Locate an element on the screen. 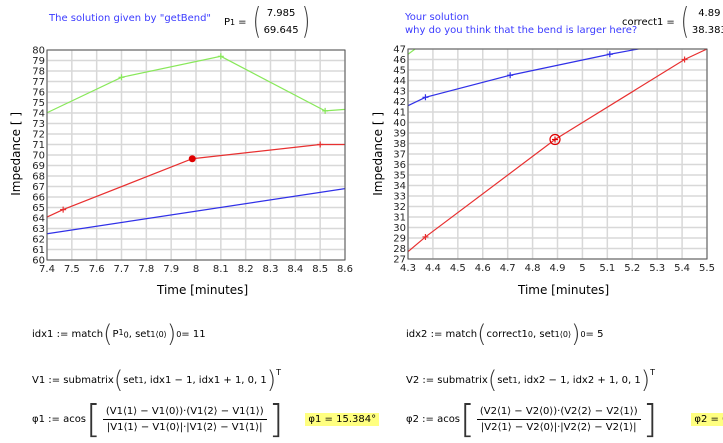 This screenshot has height=443, width=723. y-tick-label: 79 is located at coordinates (38, 61).